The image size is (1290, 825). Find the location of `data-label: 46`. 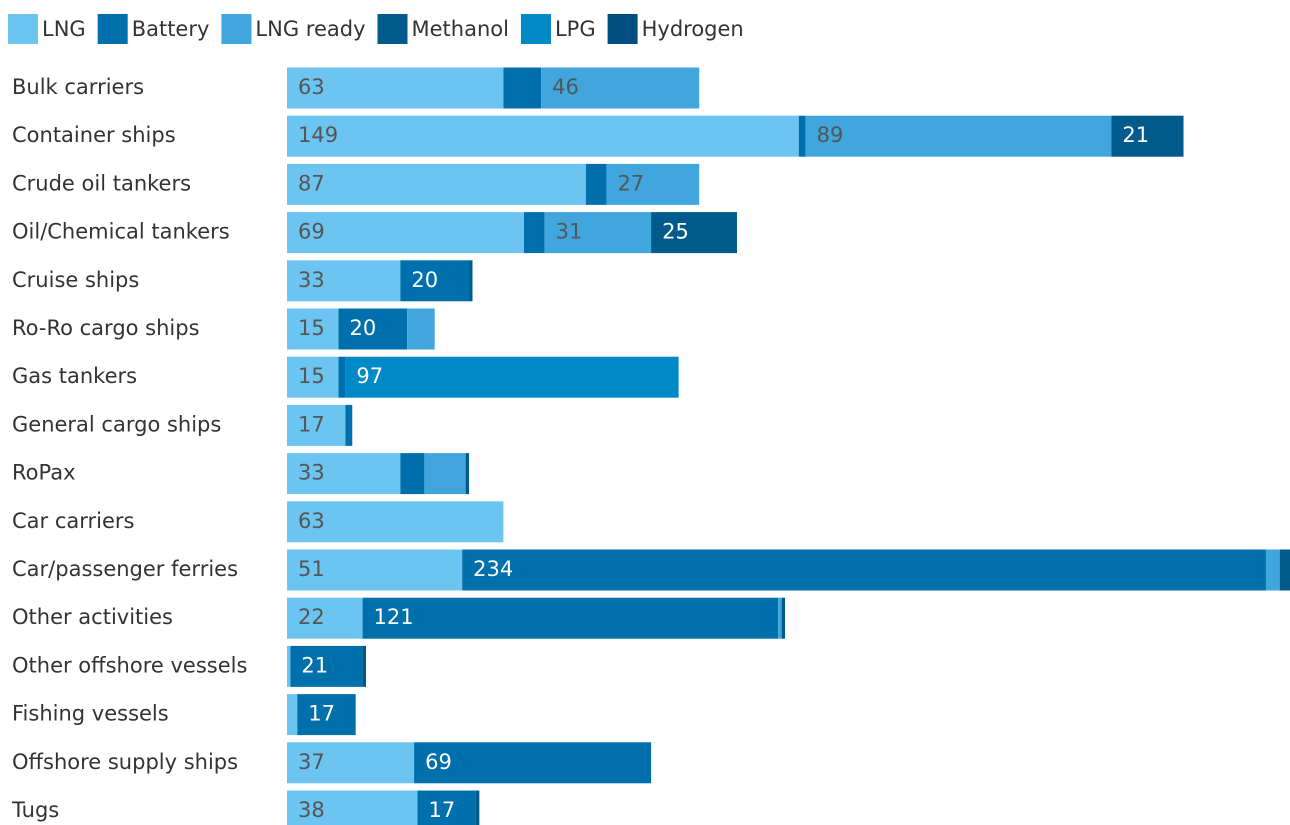

data-label: 46 is located at coordinates (565, 87).